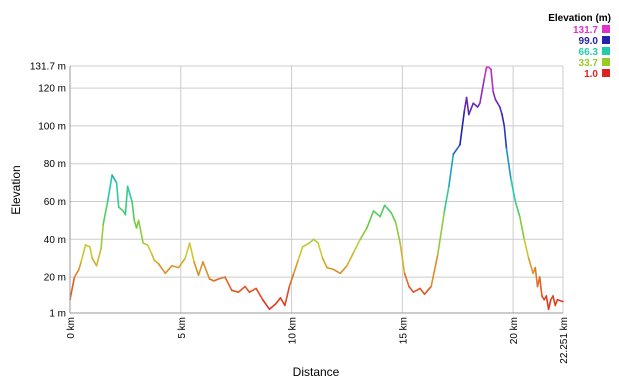 The width and height of the screenshot is (619, 376). Describe the element at coordinates (52, 89) in the screenshot. I see `y-tick-label-6: 120 m` at that location.